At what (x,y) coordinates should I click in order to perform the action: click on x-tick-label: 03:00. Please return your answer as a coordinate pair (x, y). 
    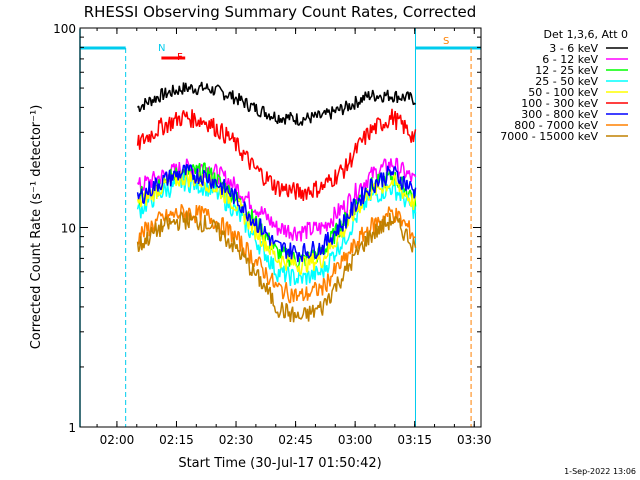
    Looking at the image, I should click on (355, 440).